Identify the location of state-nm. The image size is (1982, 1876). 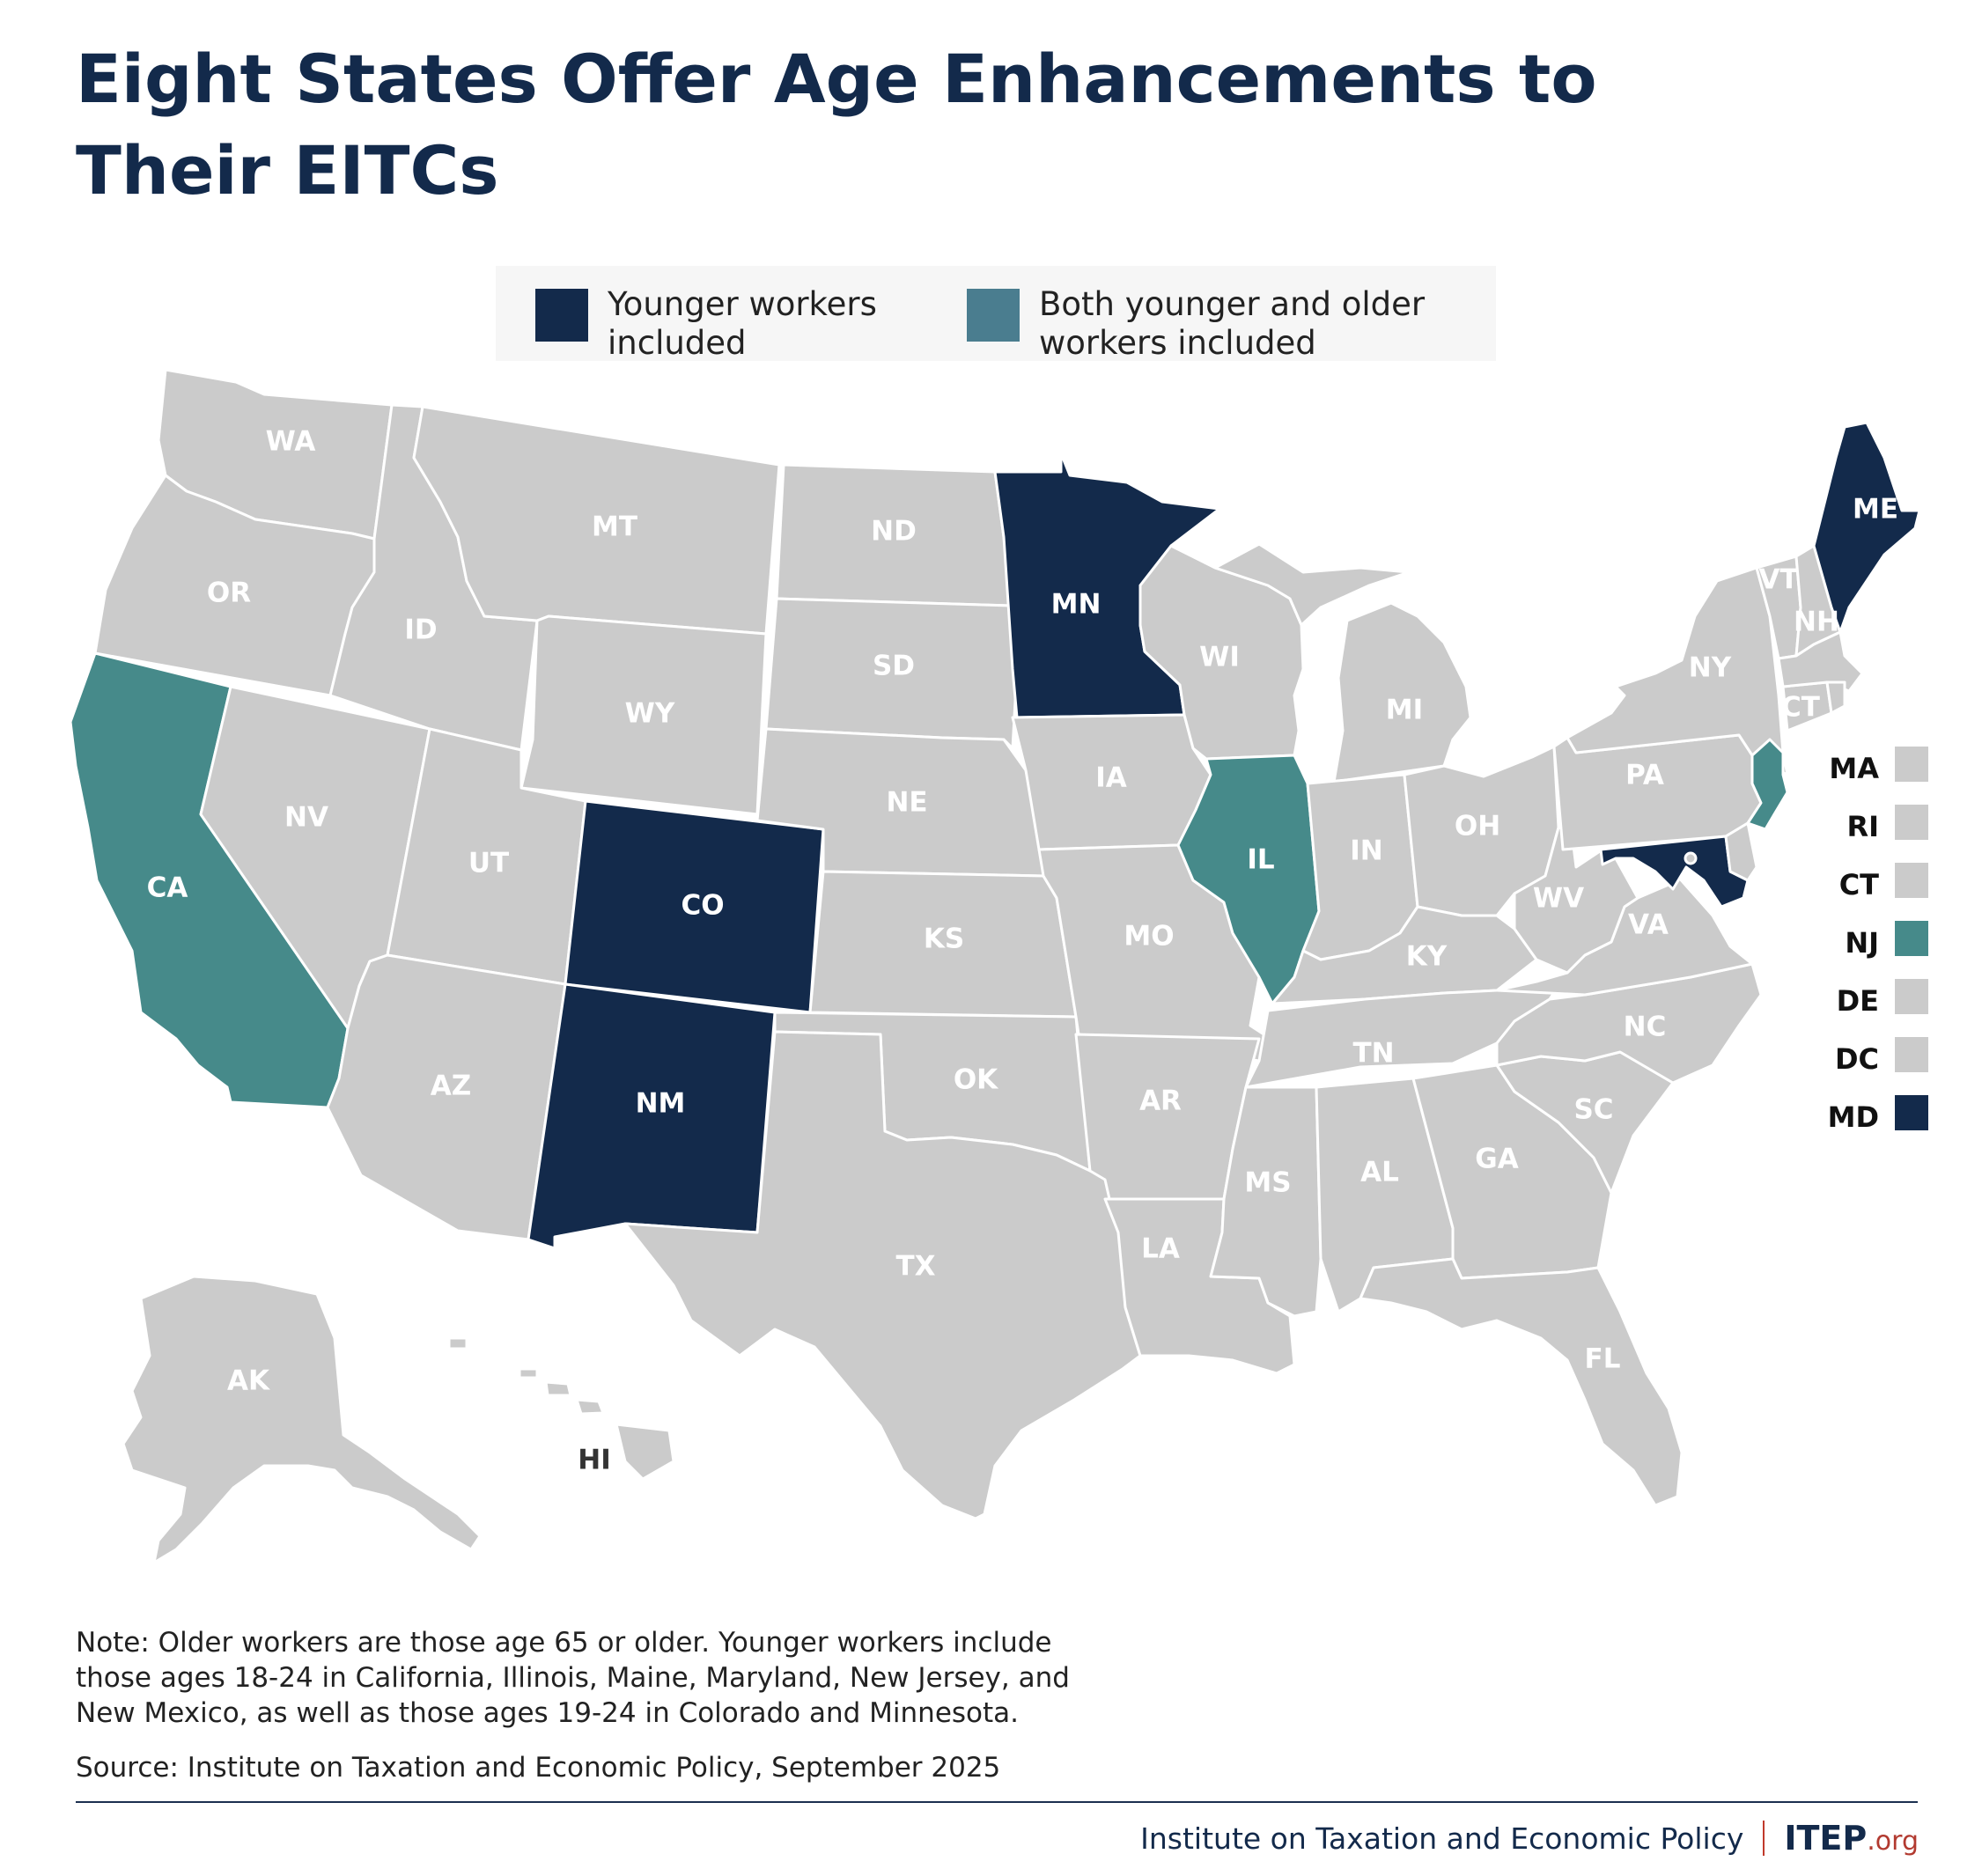
(652, 1116).